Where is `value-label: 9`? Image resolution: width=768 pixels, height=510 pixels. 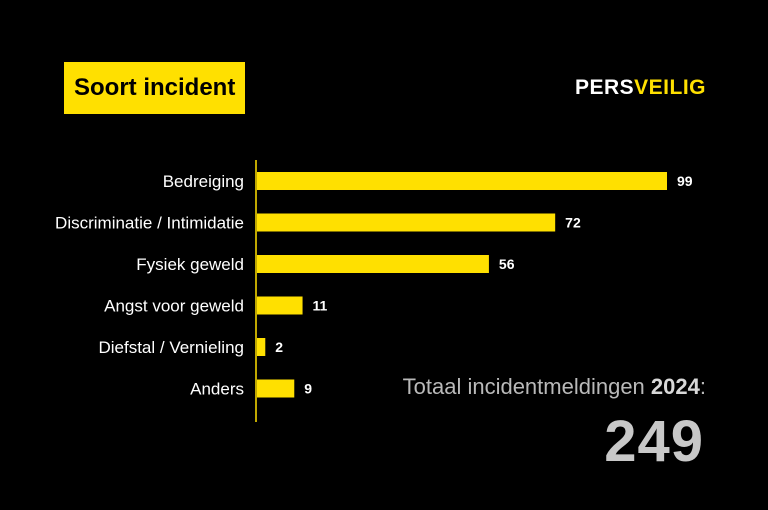 value-label: 9 is located at coordinates (308, 389).